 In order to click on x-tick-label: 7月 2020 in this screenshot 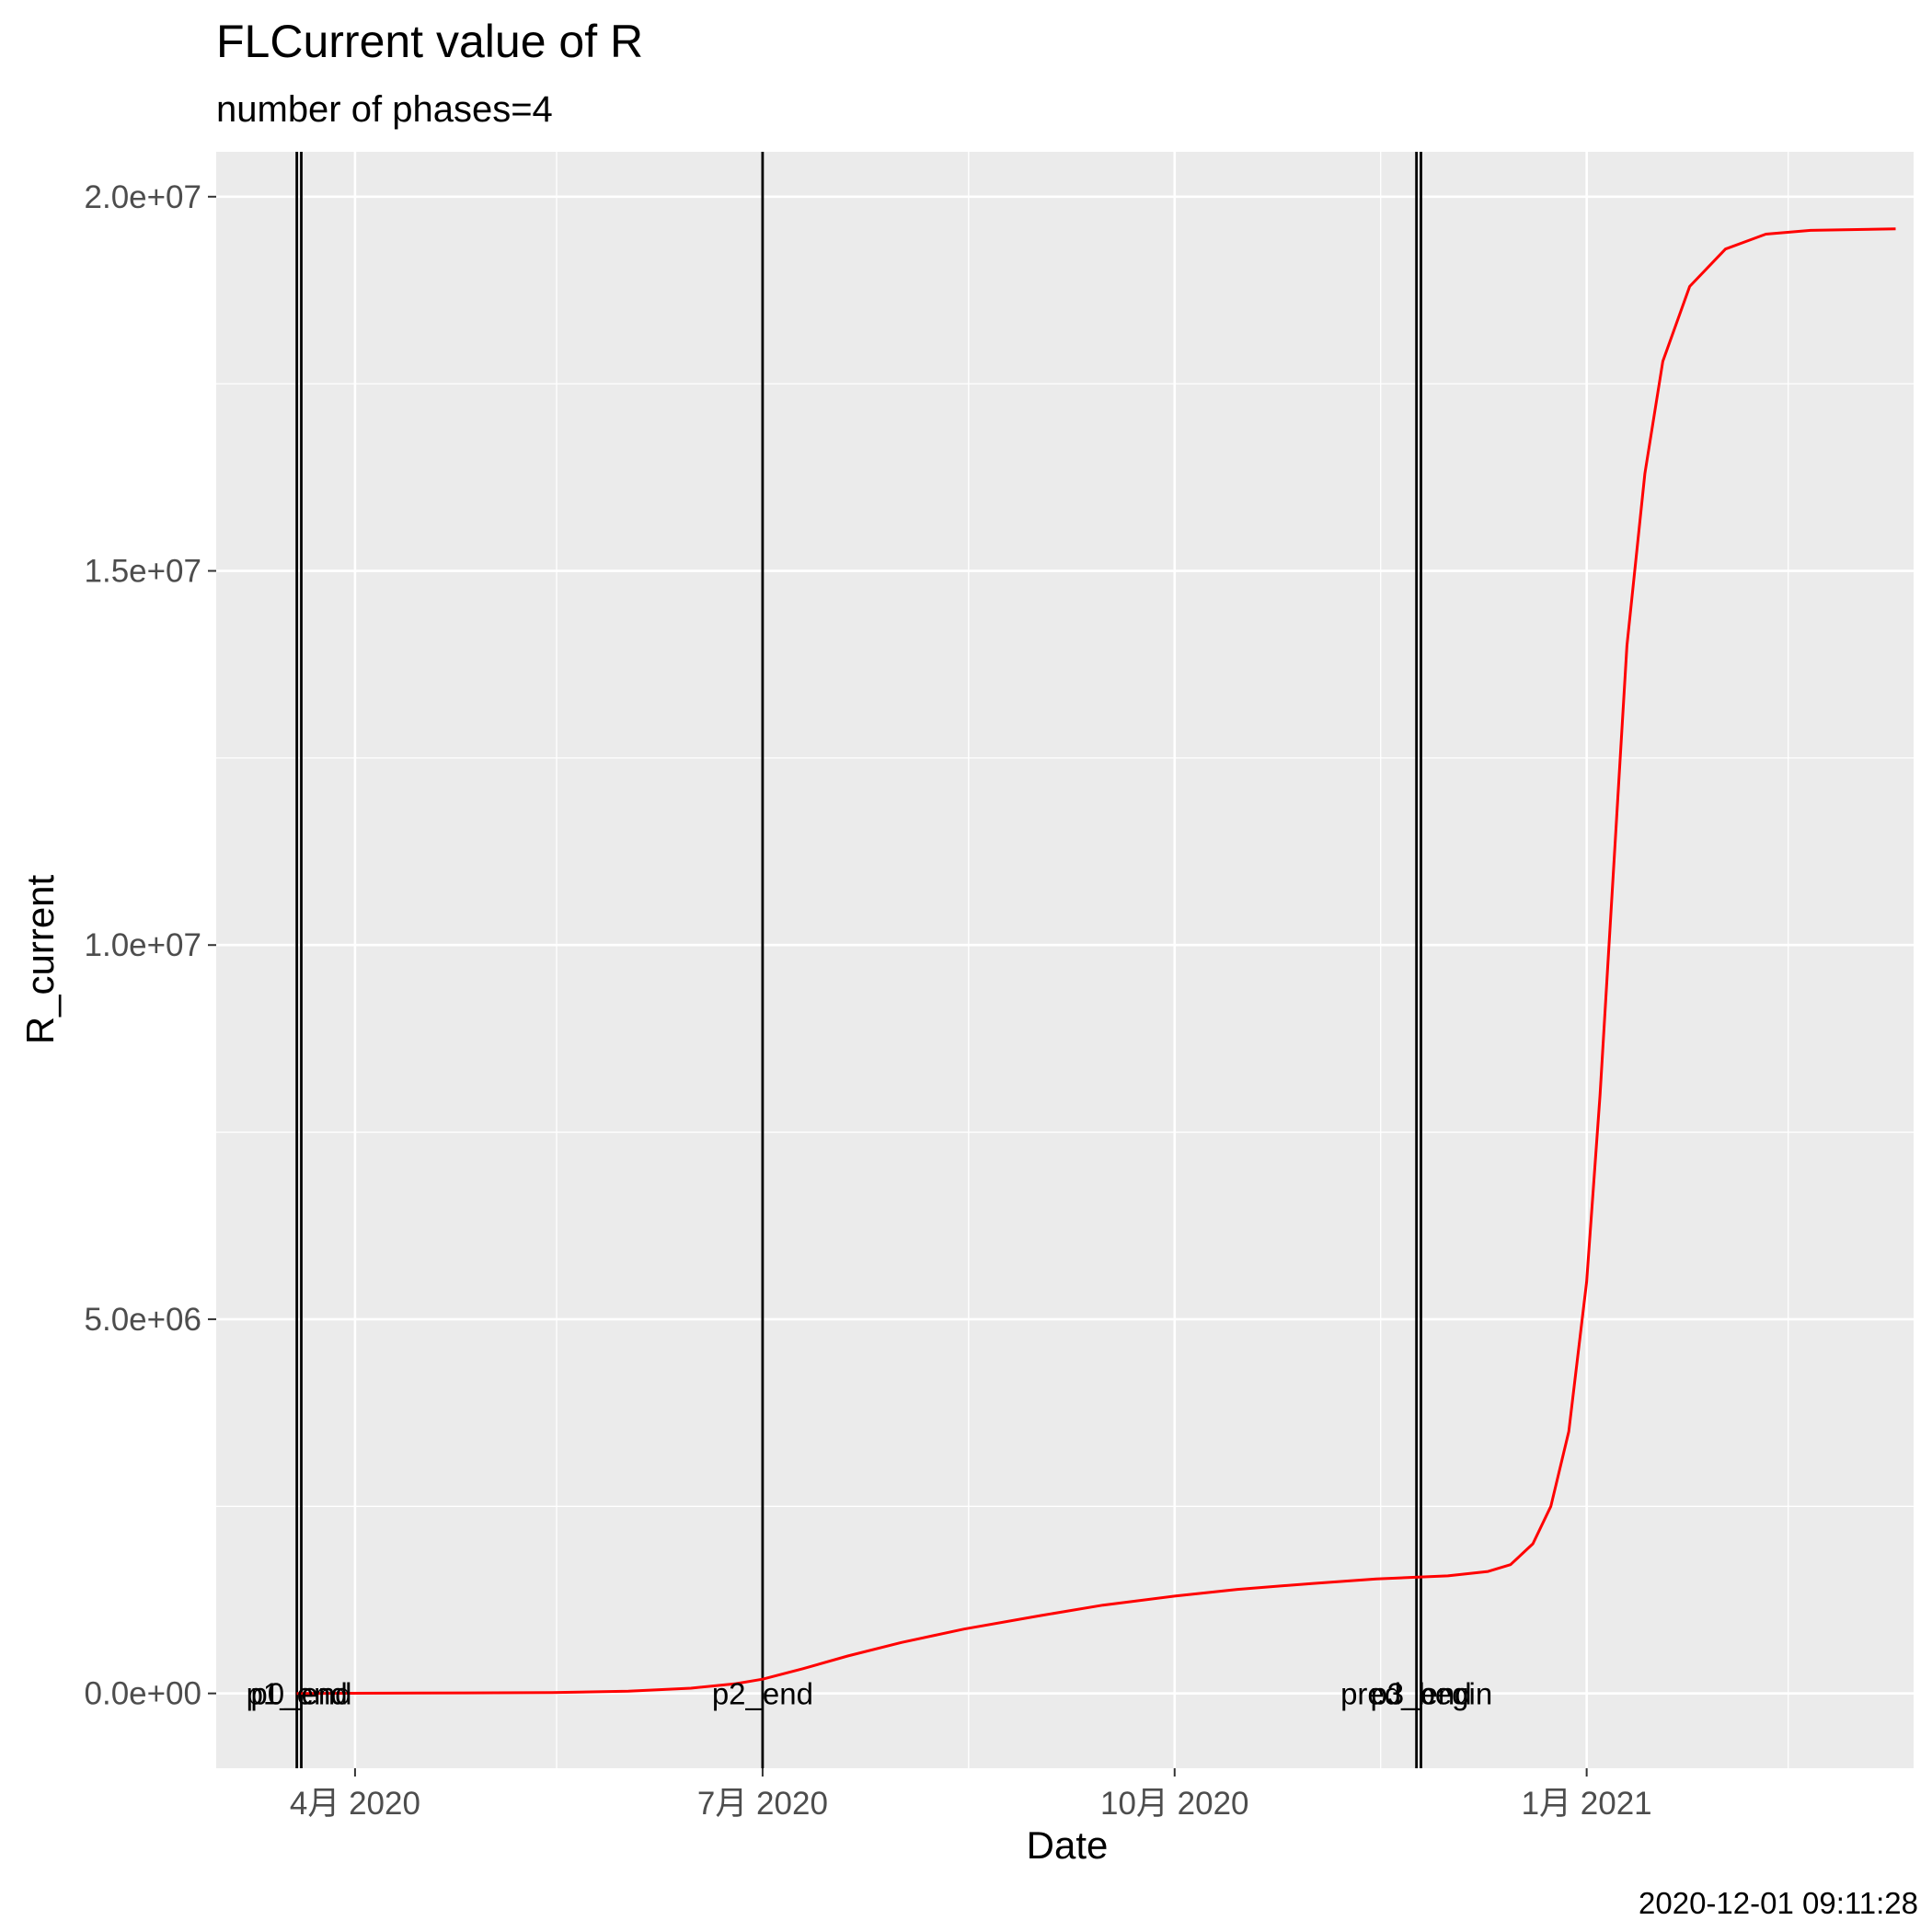, I will do `click(762, 1804)`.